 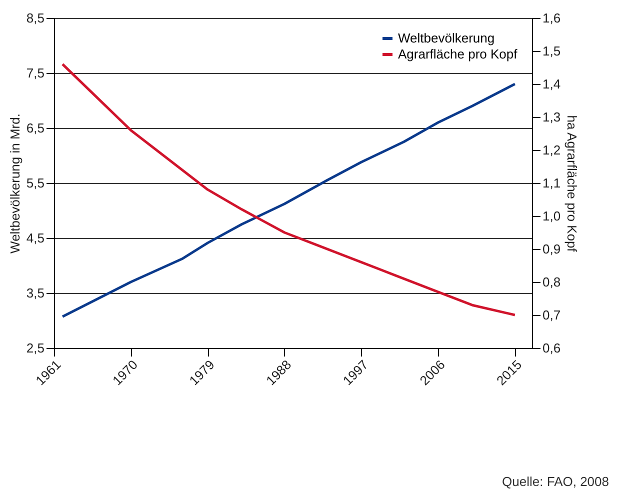 What do you see at coordinates (551, 150) in the screenshot?
I see `y2-tick-label: 1,2` at bounding box center [551, 150].